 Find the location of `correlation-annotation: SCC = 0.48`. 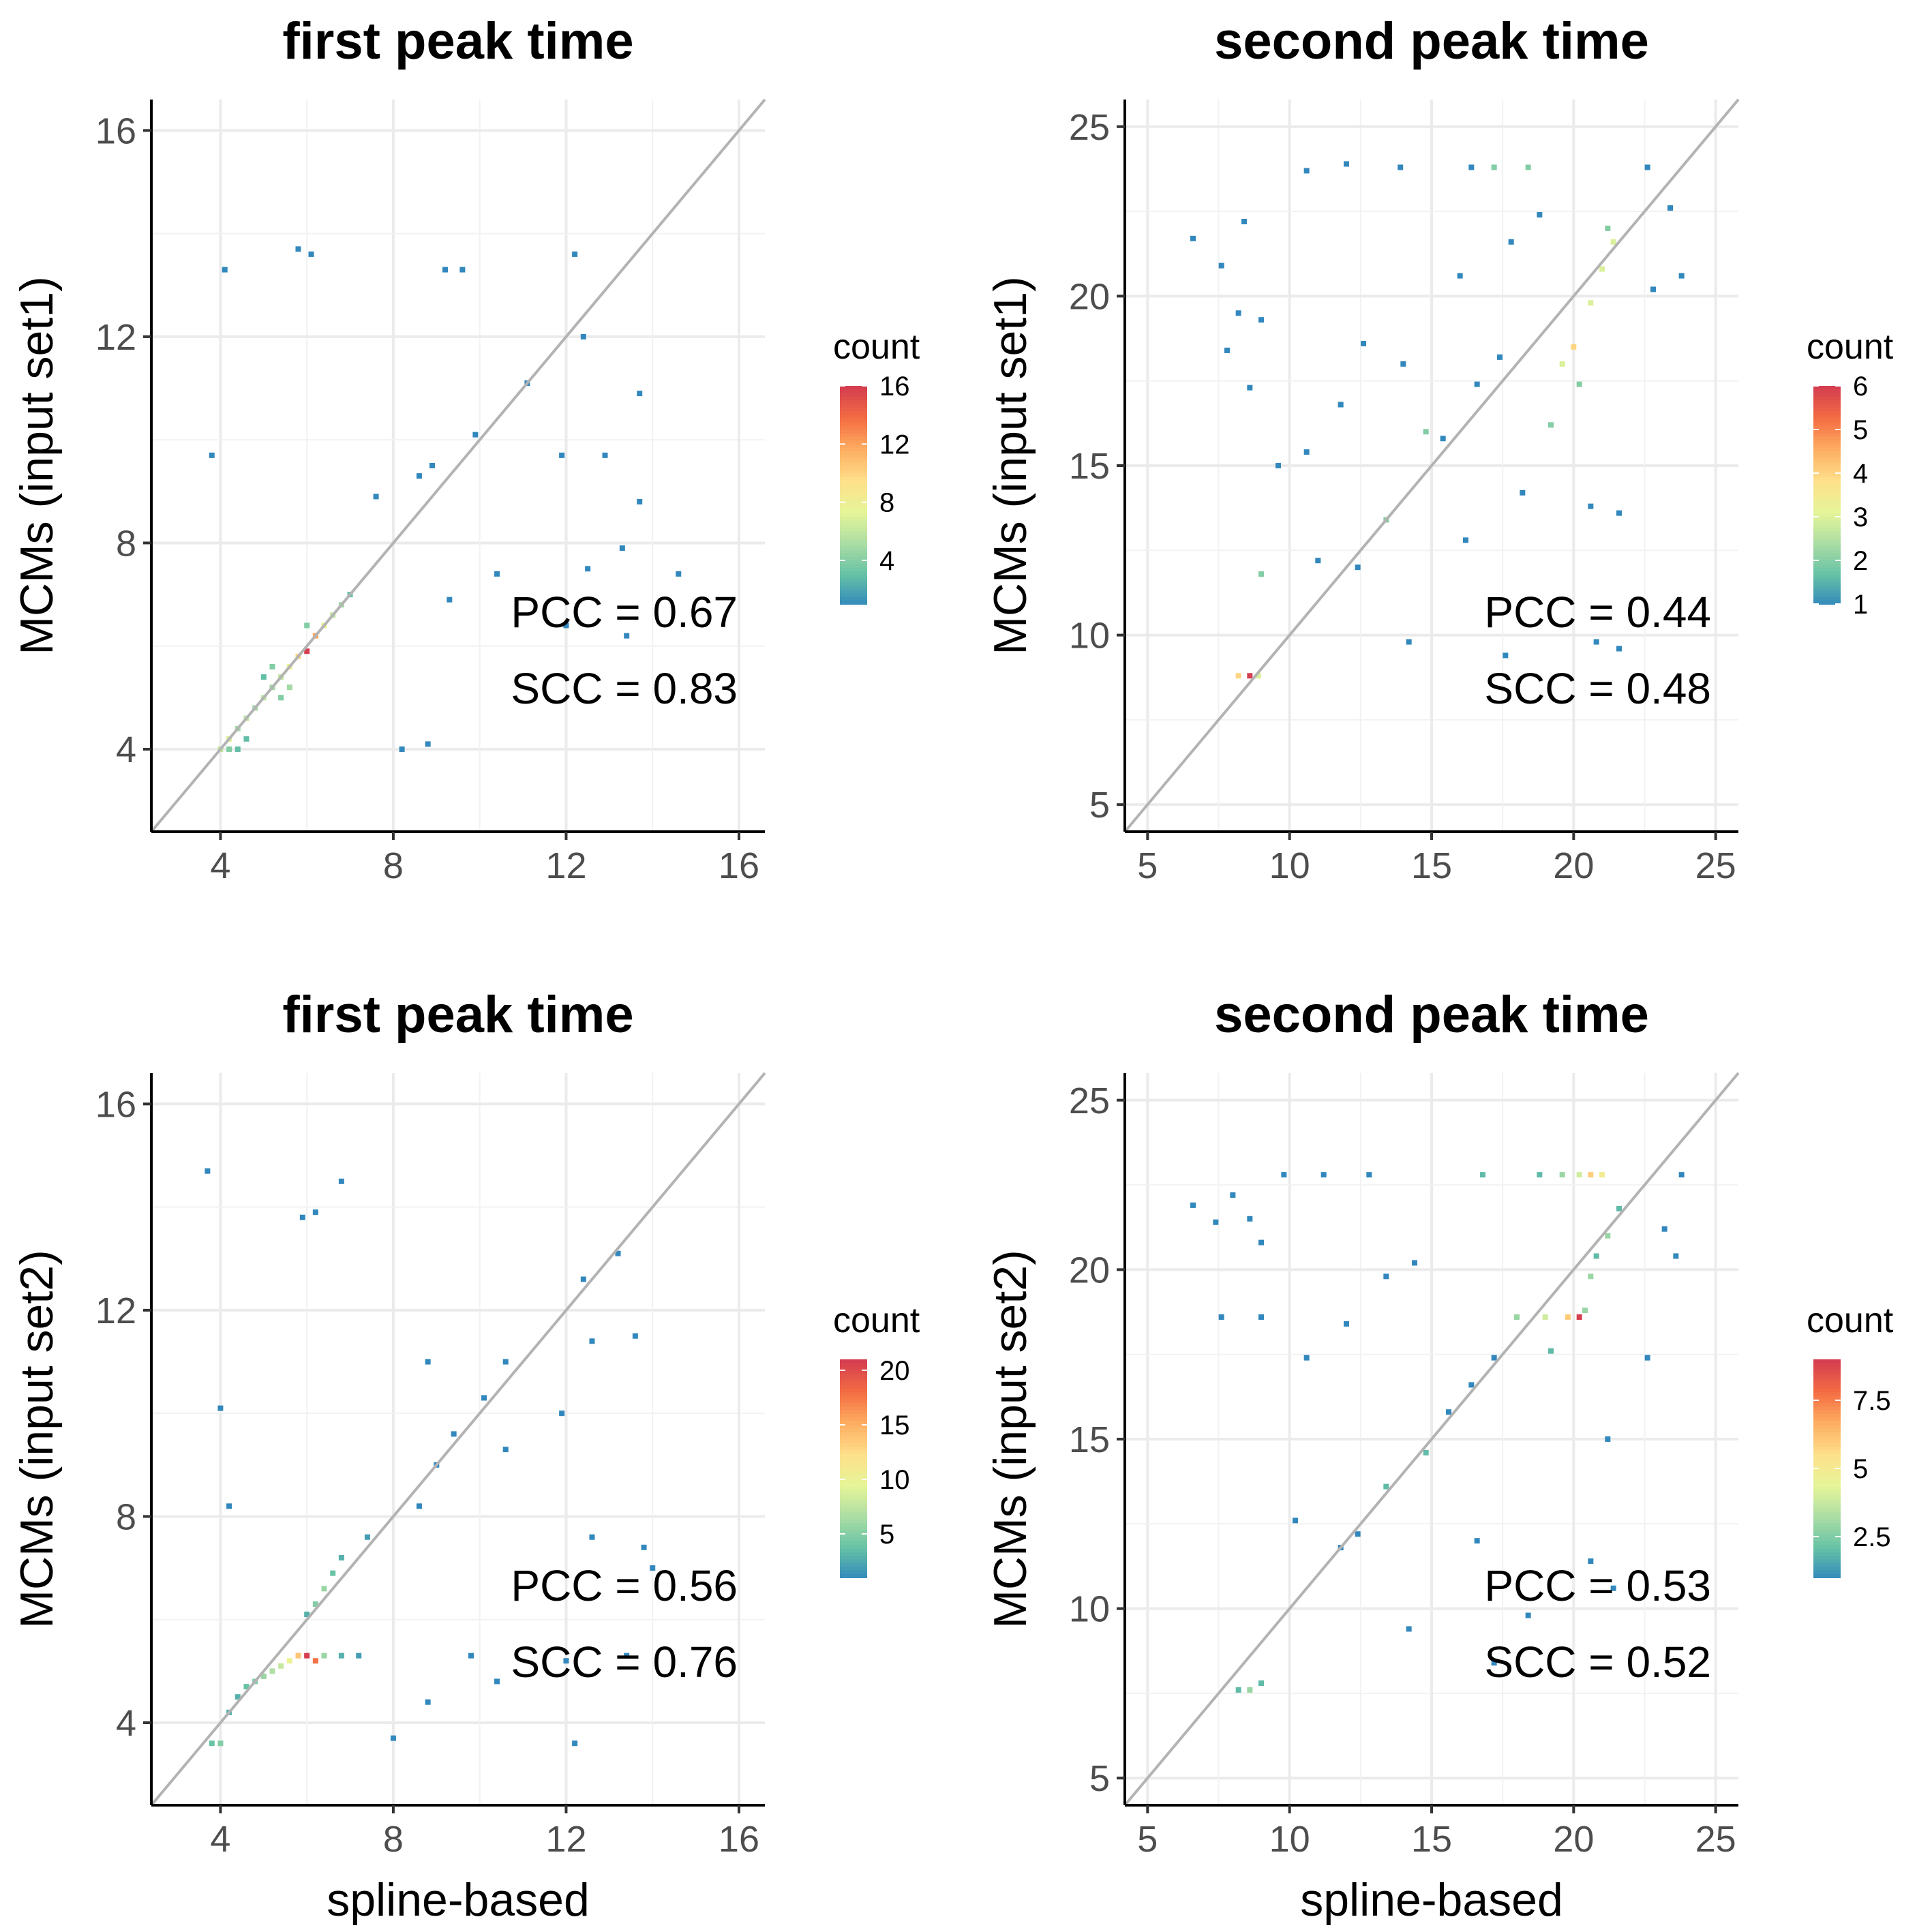

correlation-annotation: SCC = 0.48 is located at coordinates (1598, 688).